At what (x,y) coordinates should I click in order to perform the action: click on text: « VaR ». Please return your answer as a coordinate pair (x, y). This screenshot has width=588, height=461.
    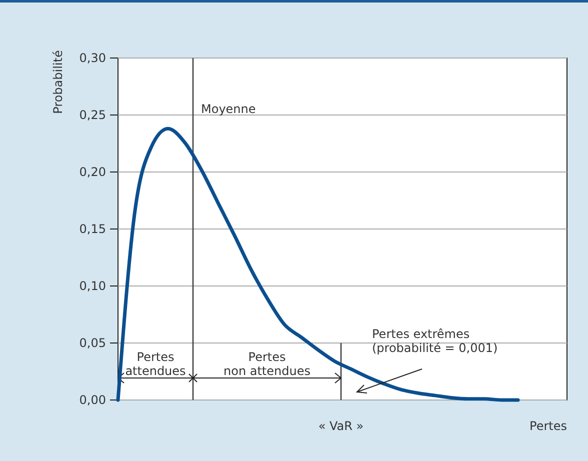
    Looking at the image, I should click on (341, 426).